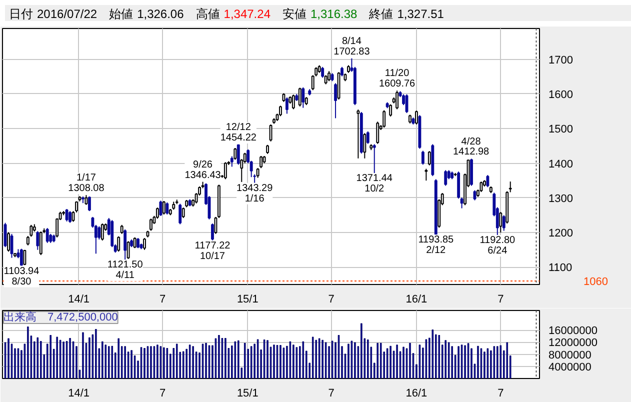 This screenshot has width=631, height=402. What do you see at coordinates (573, 331) in the screenshot?
I see `y-tick-label: 16000000` at bounding box center [573, 331].